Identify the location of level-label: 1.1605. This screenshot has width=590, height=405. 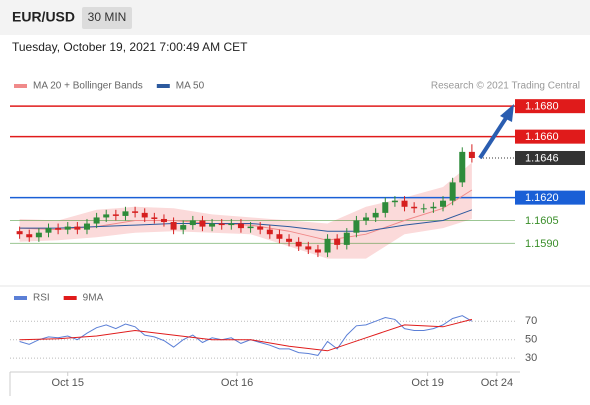
(542, 221).